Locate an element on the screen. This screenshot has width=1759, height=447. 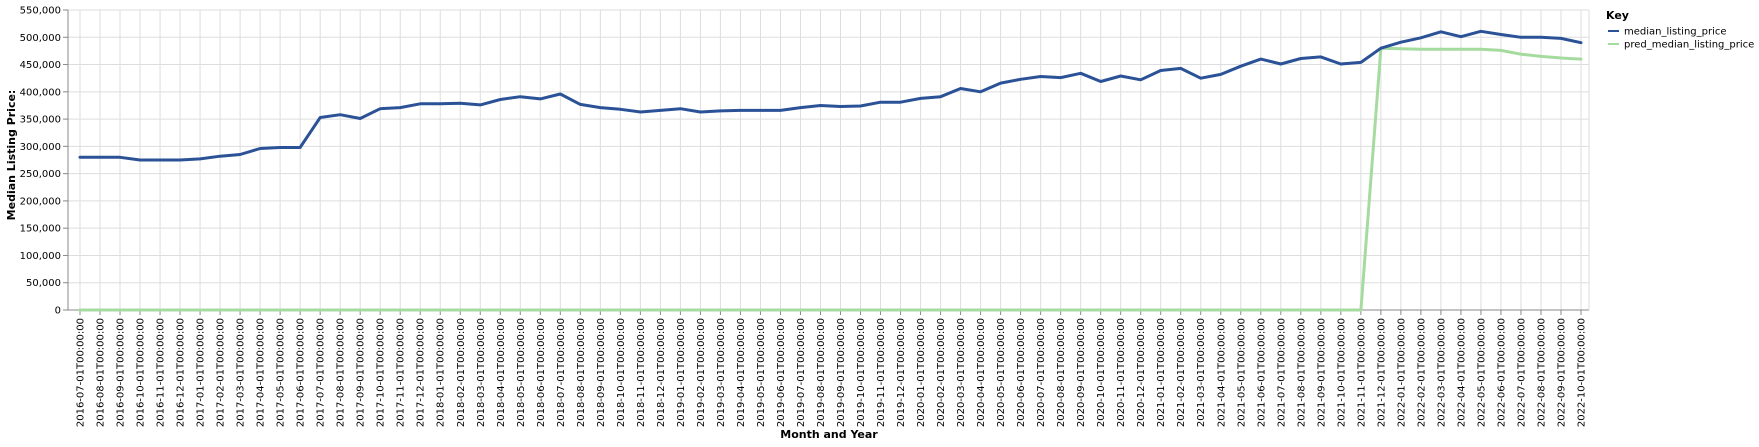
x-tick-label: 2018-12-01T00:00:00 is located at coordinates (661, 372).